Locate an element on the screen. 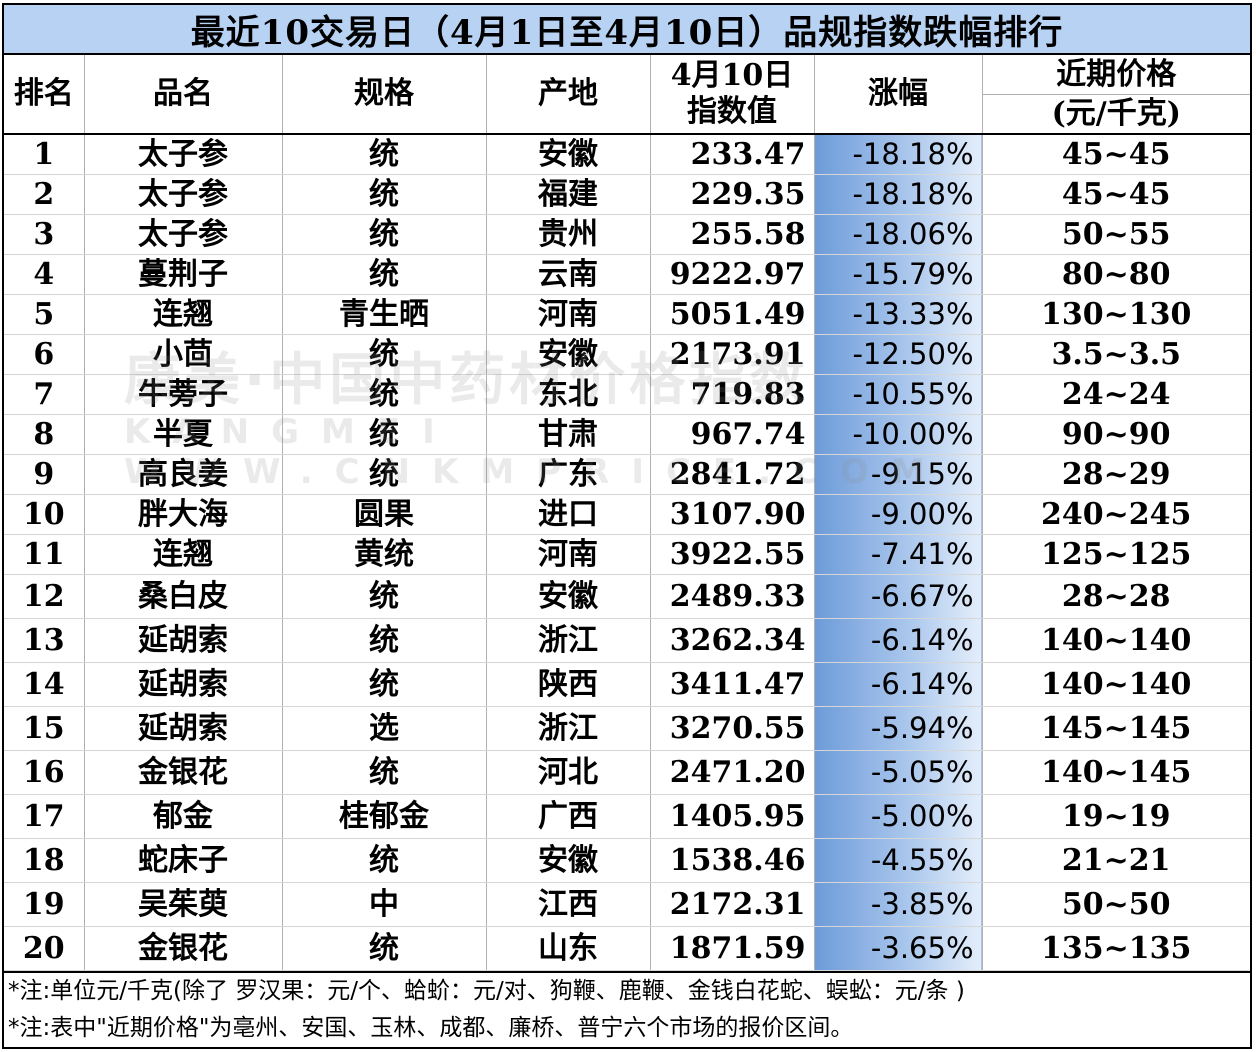  cell-change: -5.05% is located at coordinates (898, 772).